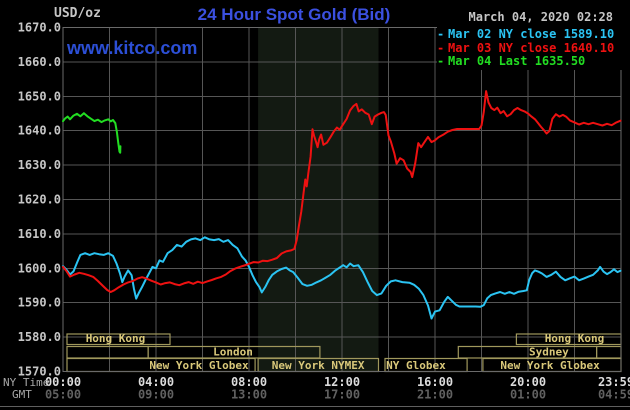 The width and height of the screenshot is (630, 410). I want to click on x-tick-gmt-time: 05:00, so click(63, 395).